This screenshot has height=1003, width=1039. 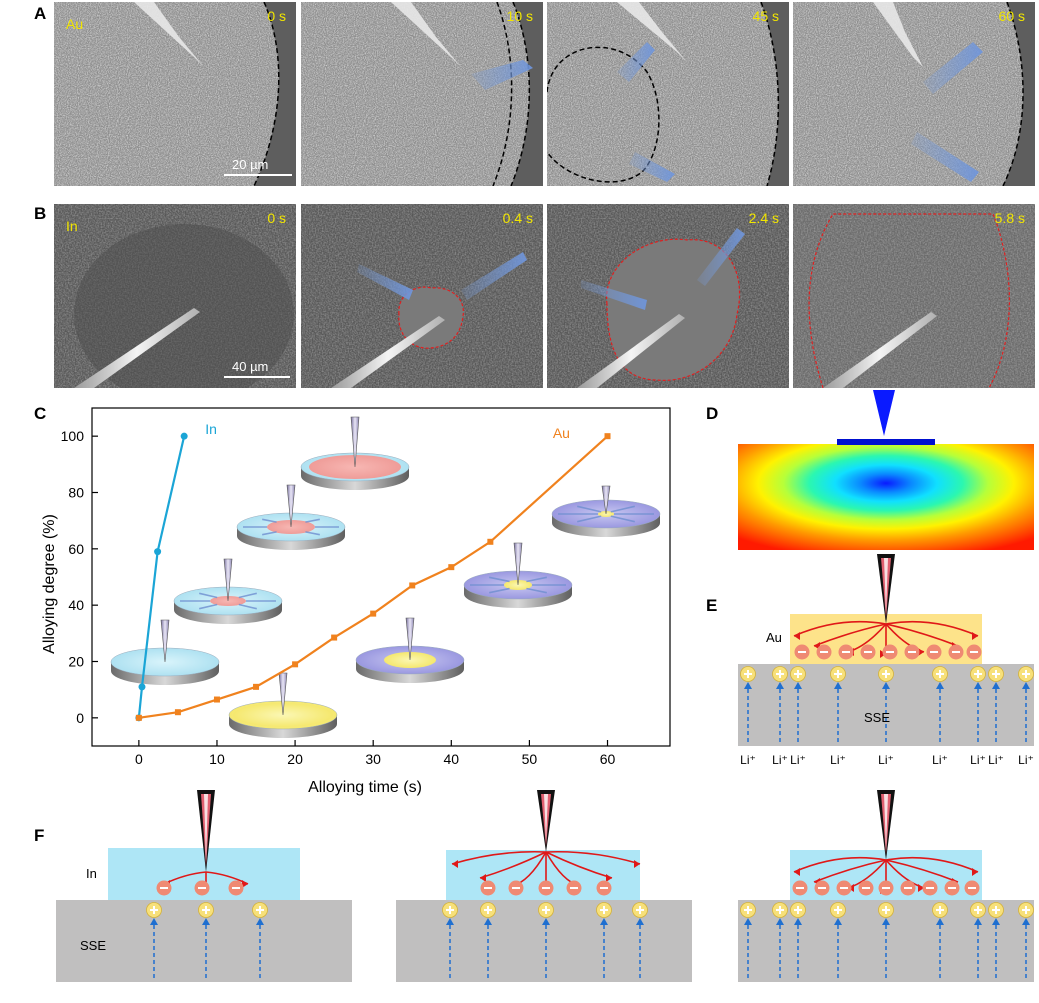 What do you see at coordinates (544, 889) in the screenshot?
I see `schematic-f-2: Li⁺ Li⁺ Li⁺ Li⁺ Li⁺` at bounding box center [544, 889].